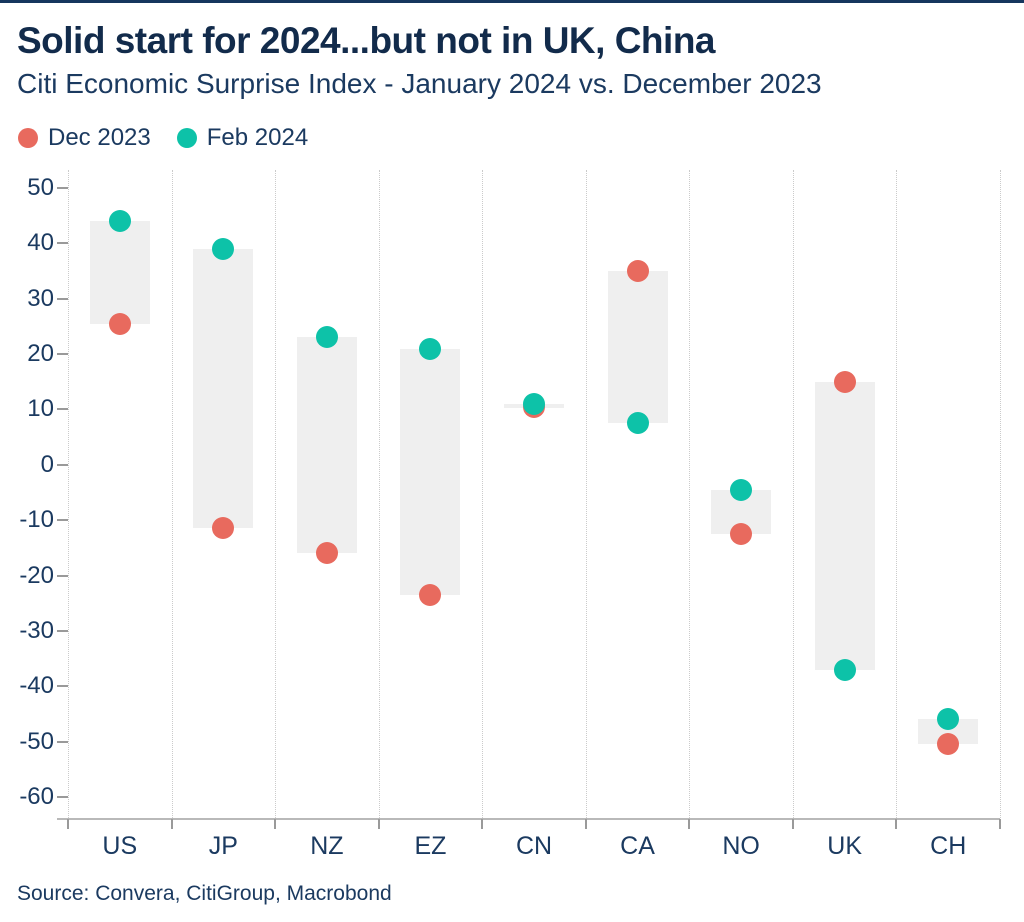  I want to click on feb-dot-CN, so click(534, 403).